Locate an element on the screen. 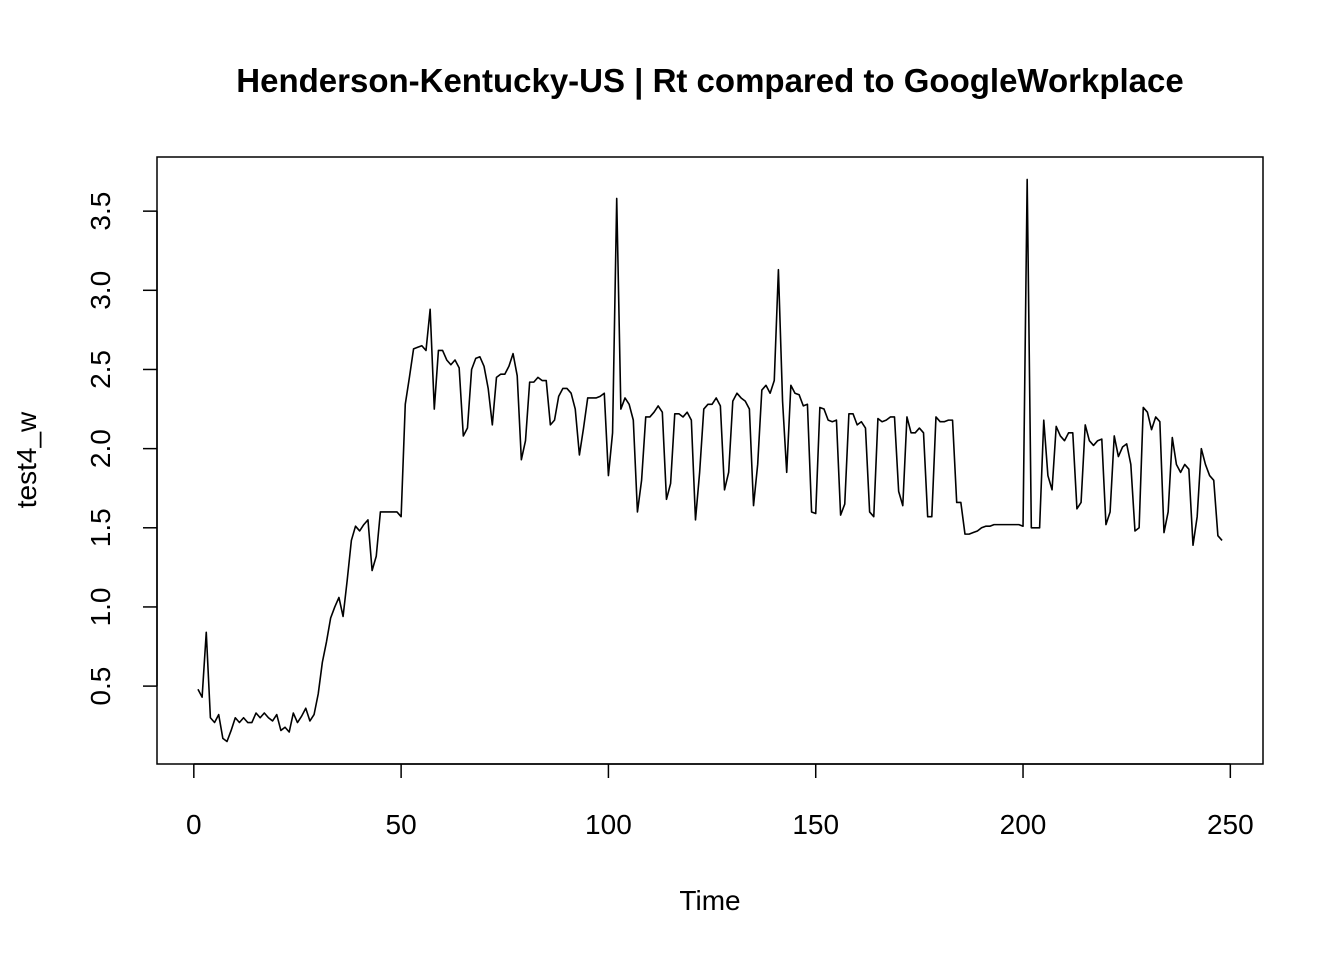 The image size is (1344, 965). y-tick-label: 0.5 is located at coordinates (100, 686).